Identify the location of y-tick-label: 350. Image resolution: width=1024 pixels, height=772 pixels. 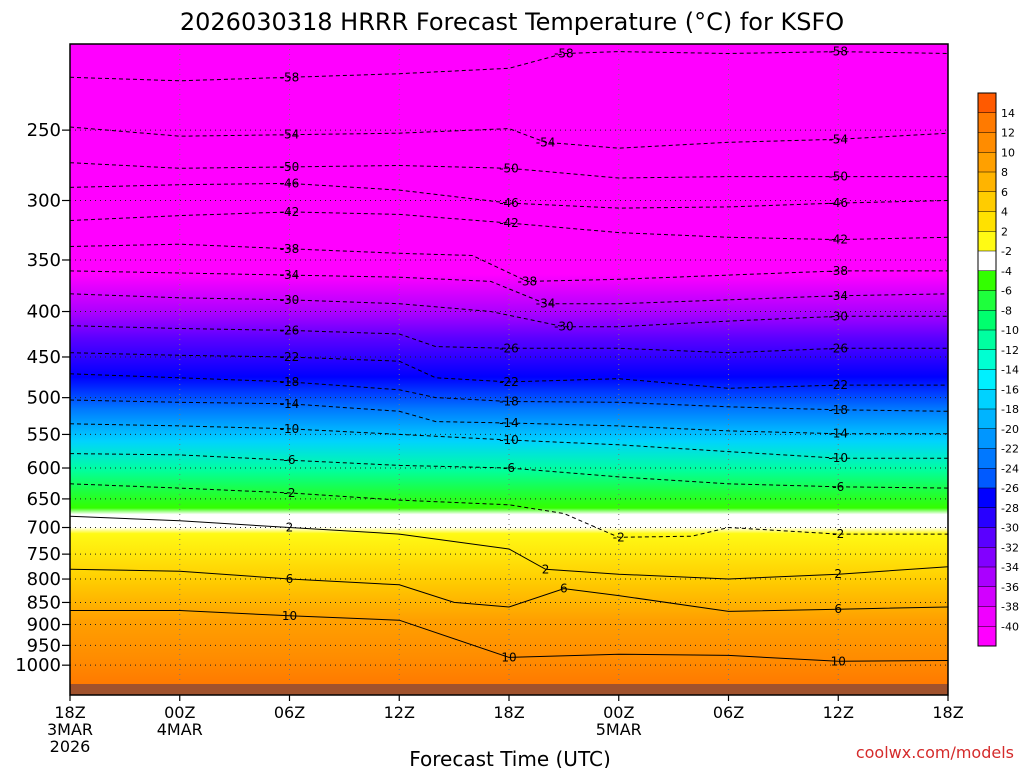
(44, 260).